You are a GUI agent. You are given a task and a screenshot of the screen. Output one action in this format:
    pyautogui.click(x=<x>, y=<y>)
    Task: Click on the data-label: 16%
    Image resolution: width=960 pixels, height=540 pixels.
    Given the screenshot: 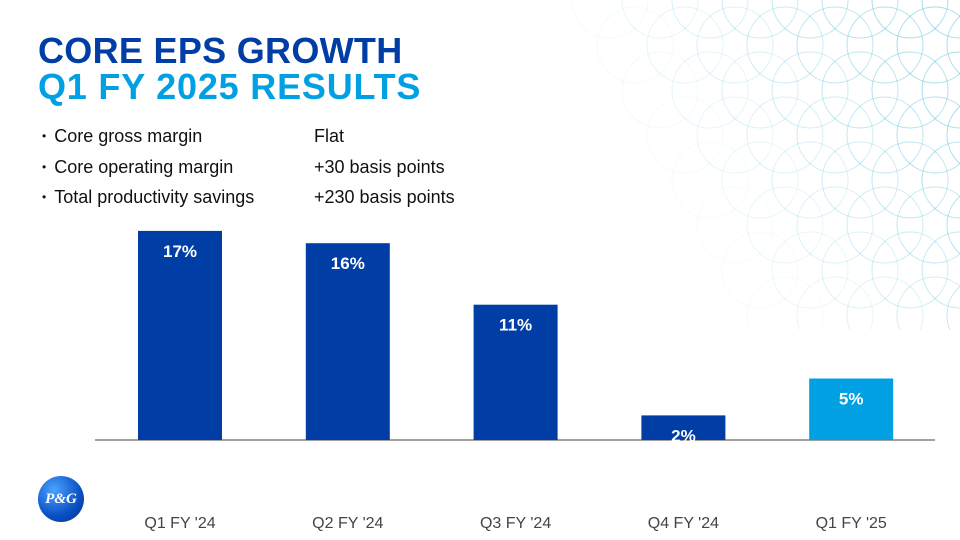 What is the action you would take?
    pyautogui.click(x=348, y=263)
    